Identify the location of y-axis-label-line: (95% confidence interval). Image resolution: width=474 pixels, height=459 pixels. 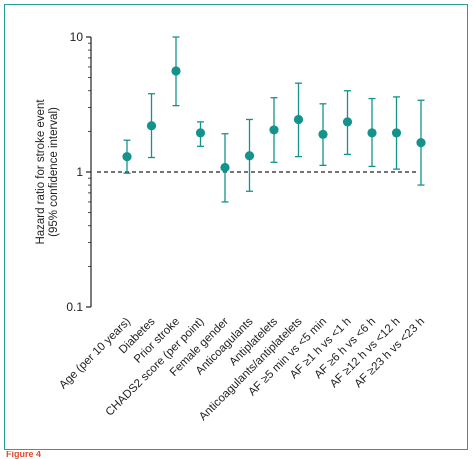
(54, 172).